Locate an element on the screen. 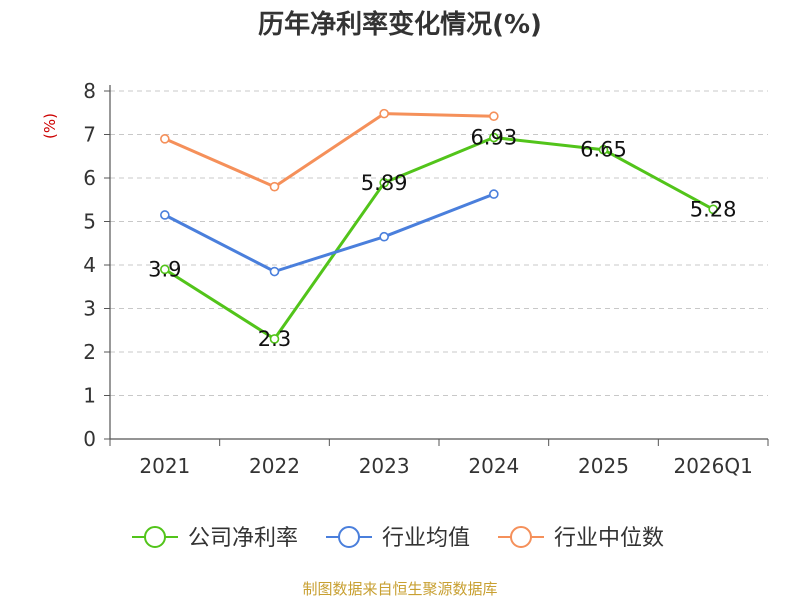 Image resolution: width=800 pixels, height=600 pixels. y-tick-label: 2 is located at coordinates (89, 352).